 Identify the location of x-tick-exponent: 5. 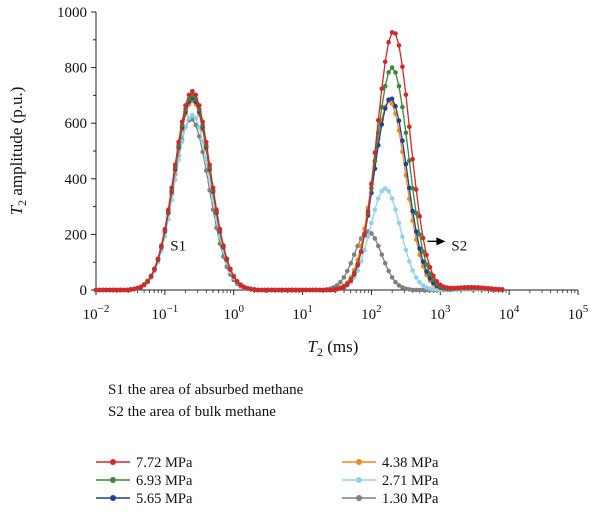
(586, 309).